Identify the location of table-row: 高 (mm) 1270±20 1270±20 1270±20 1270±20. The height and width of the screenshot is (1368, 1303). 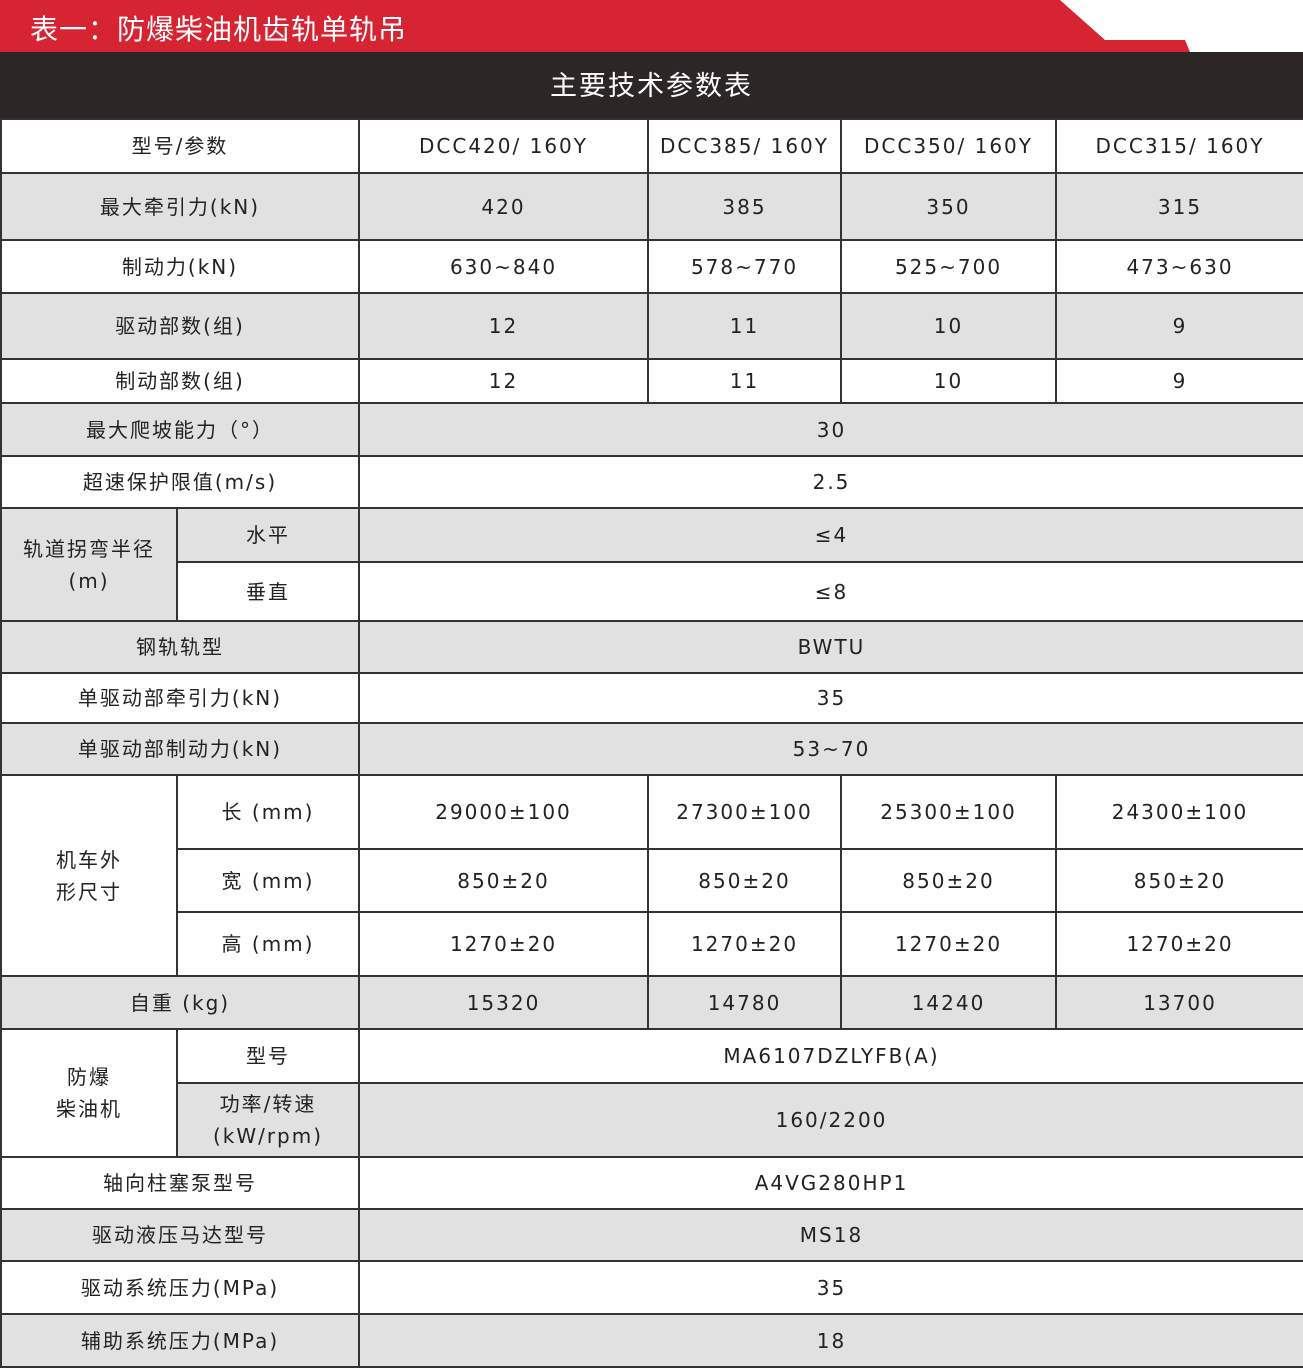
(652, 944).